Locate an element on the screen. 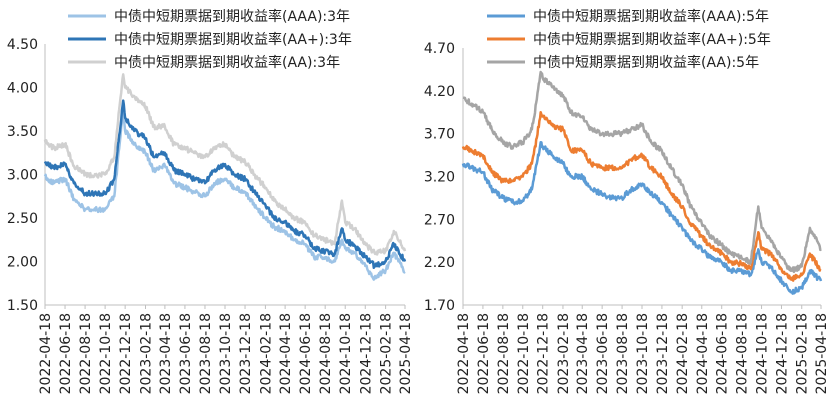  y-tick-label: 3.20 is located at coordinates (439, 178).